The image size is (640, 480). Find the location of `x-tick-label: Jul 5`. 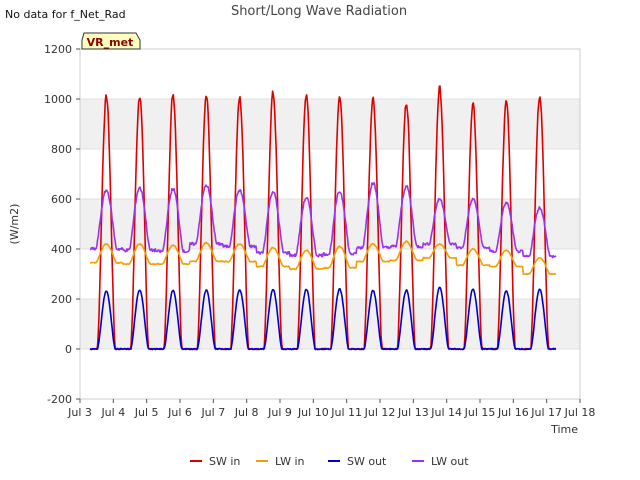

x-tick-label: Jul 5 is located at coordinates (146, 412).